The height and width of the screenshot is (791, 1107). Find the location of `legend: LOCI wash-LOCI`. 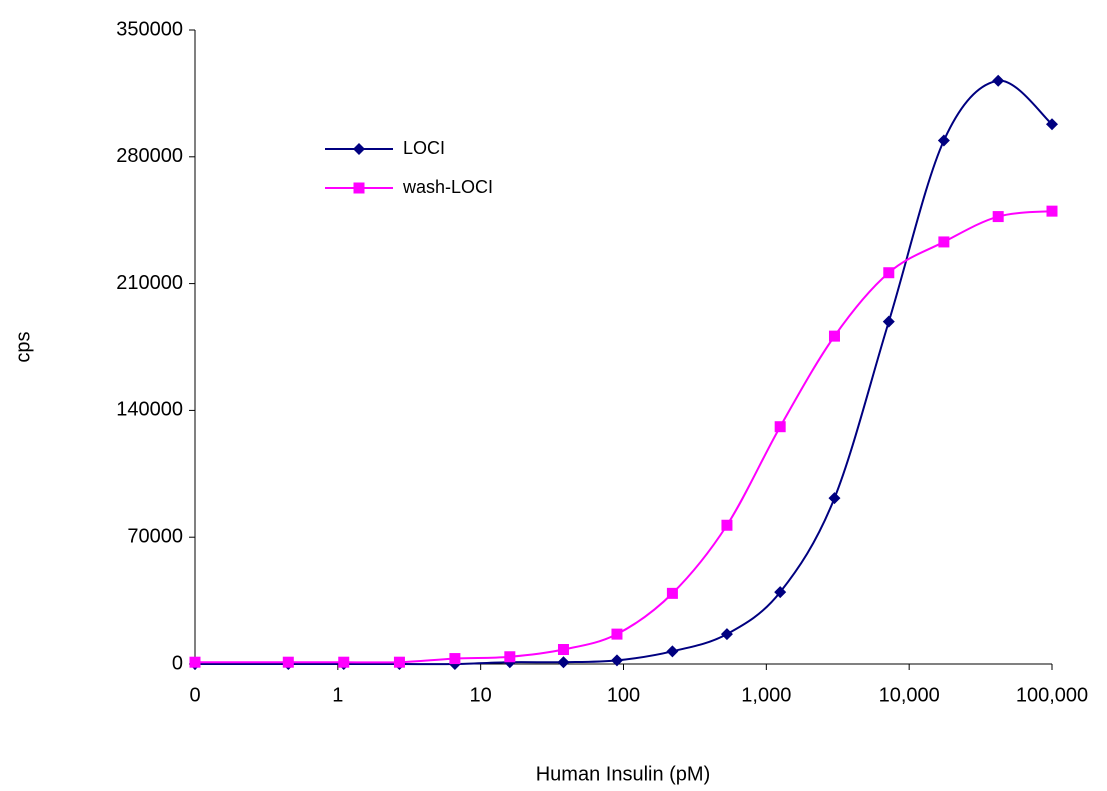

legend: LOCI wash-LOCI is located at coordinates (409, 167).